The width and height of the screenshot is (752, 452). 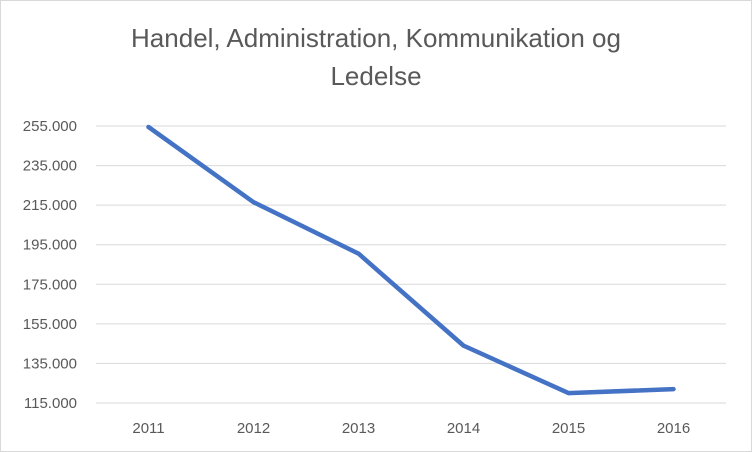 I want to click on x-tick-label: 2013, so click(x=358, y=428).